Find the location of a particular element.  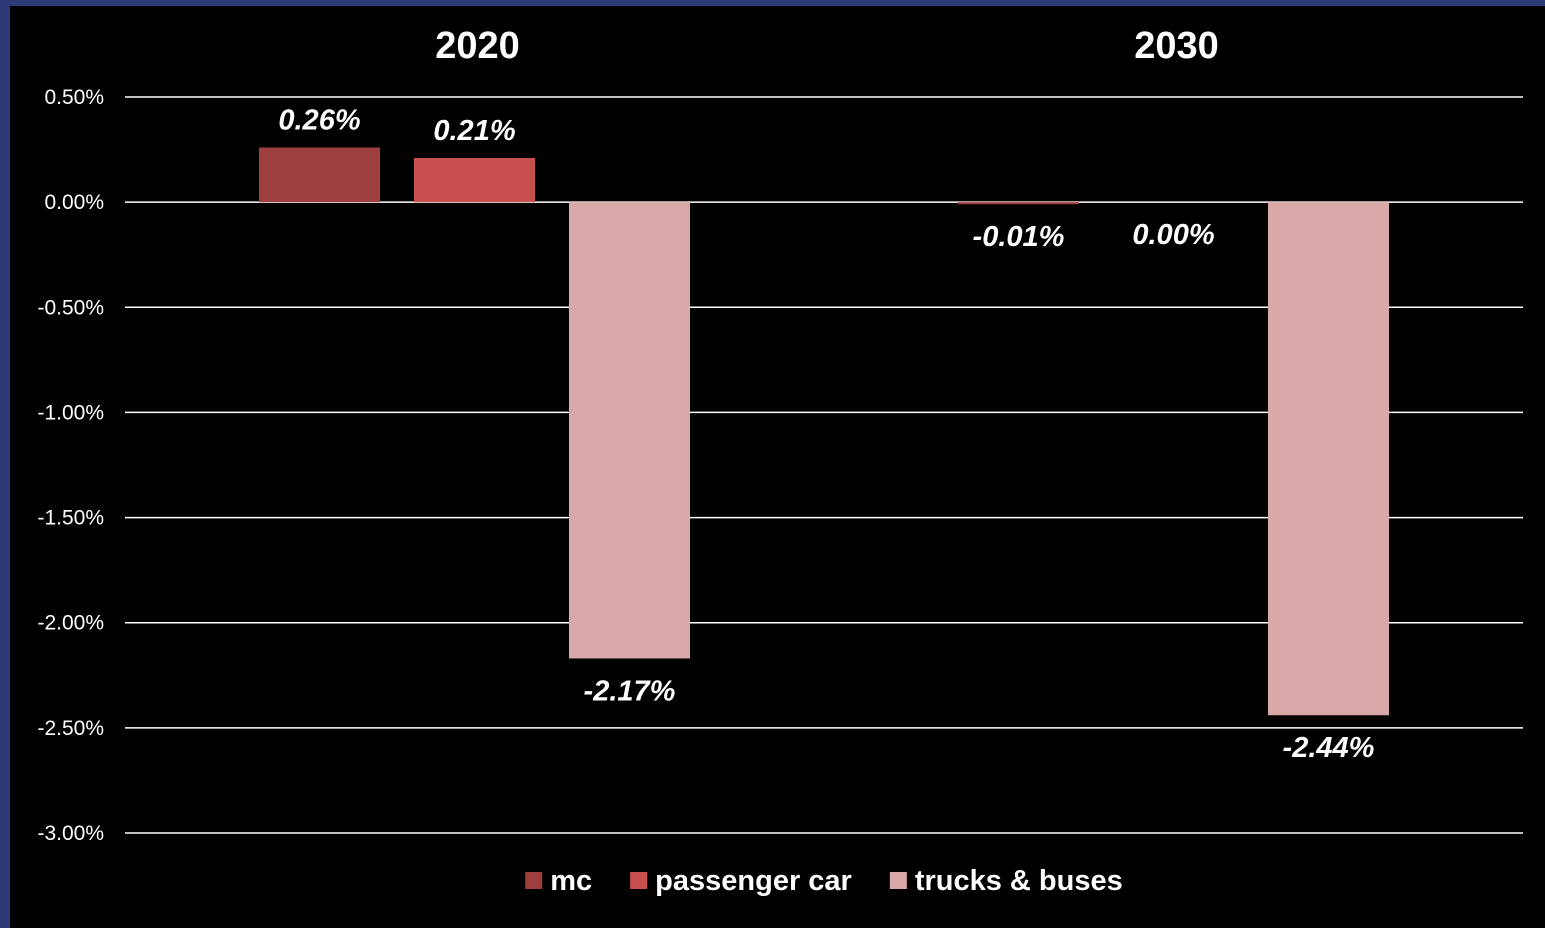

y-tick-label: 0.50% is located at coordinates (74, 97).